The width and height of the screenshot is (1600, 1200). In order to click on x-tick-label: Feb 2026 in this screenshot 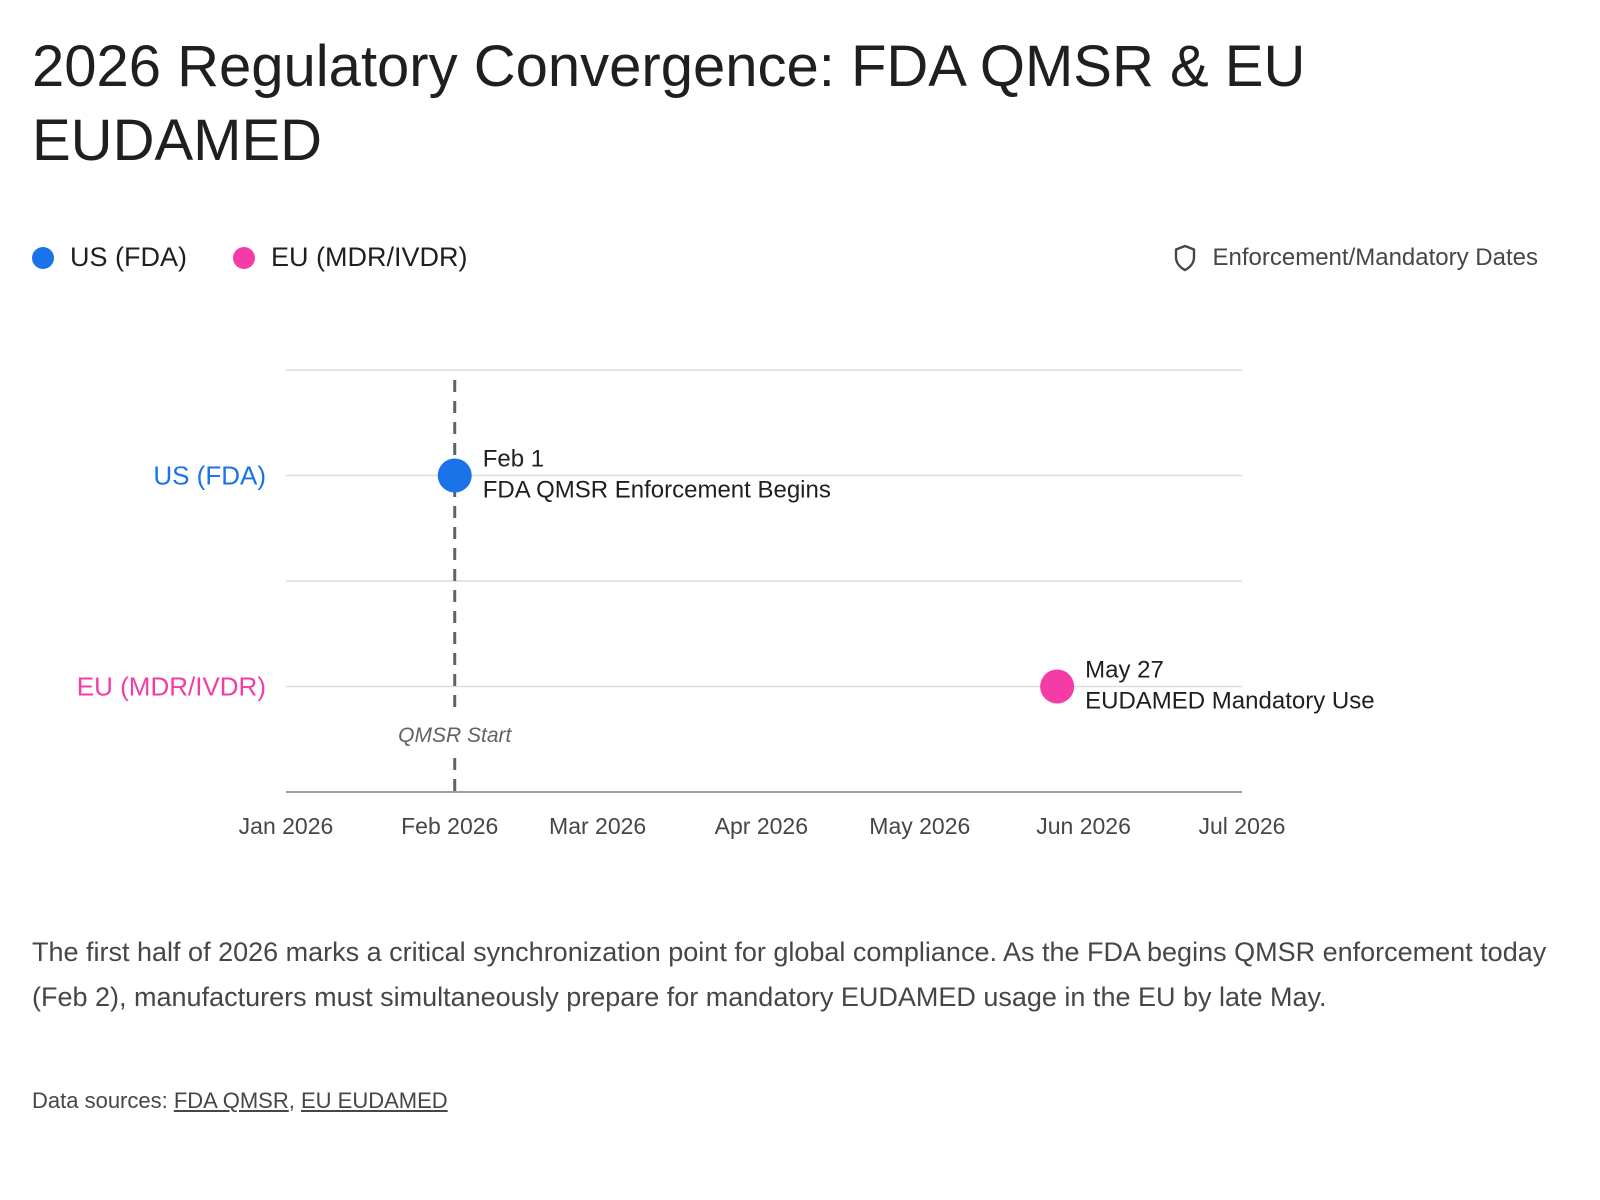, I will do `click(449, 826)`.